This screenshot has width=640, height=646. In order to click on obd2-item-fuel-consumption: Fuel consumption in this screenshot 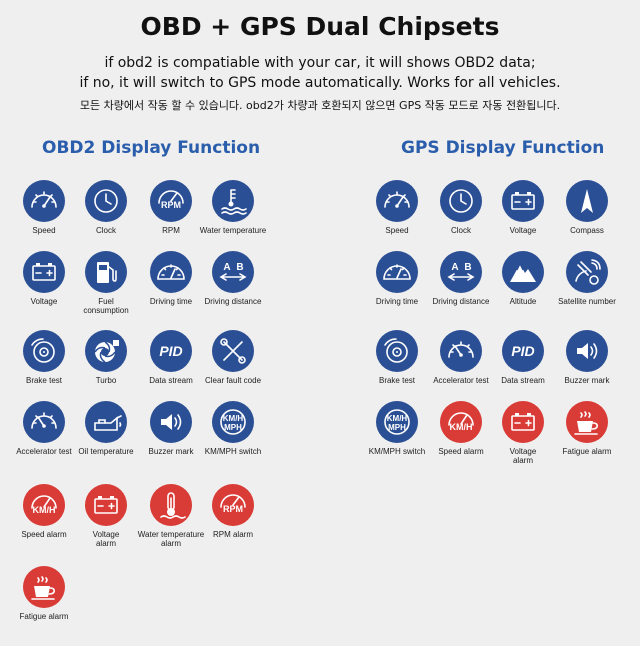, I will do `click(106, 291)`.